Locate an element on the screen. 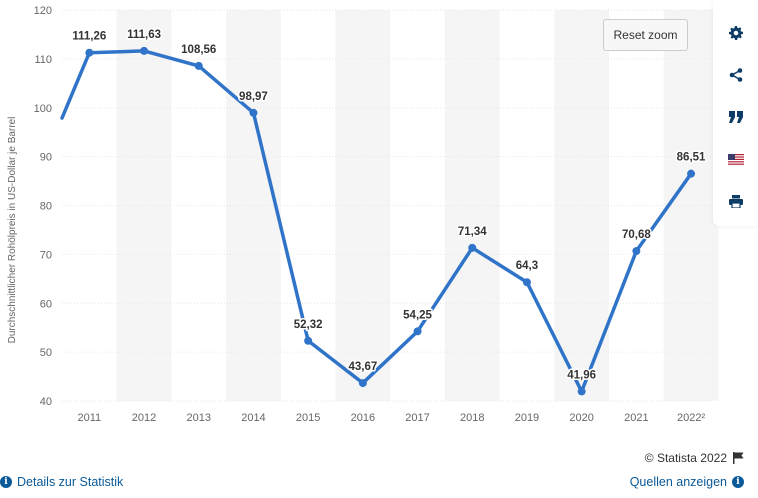 This screenshot has height=498, width=758. x-tick-label: 2013 is located at coordinates (199, 418).